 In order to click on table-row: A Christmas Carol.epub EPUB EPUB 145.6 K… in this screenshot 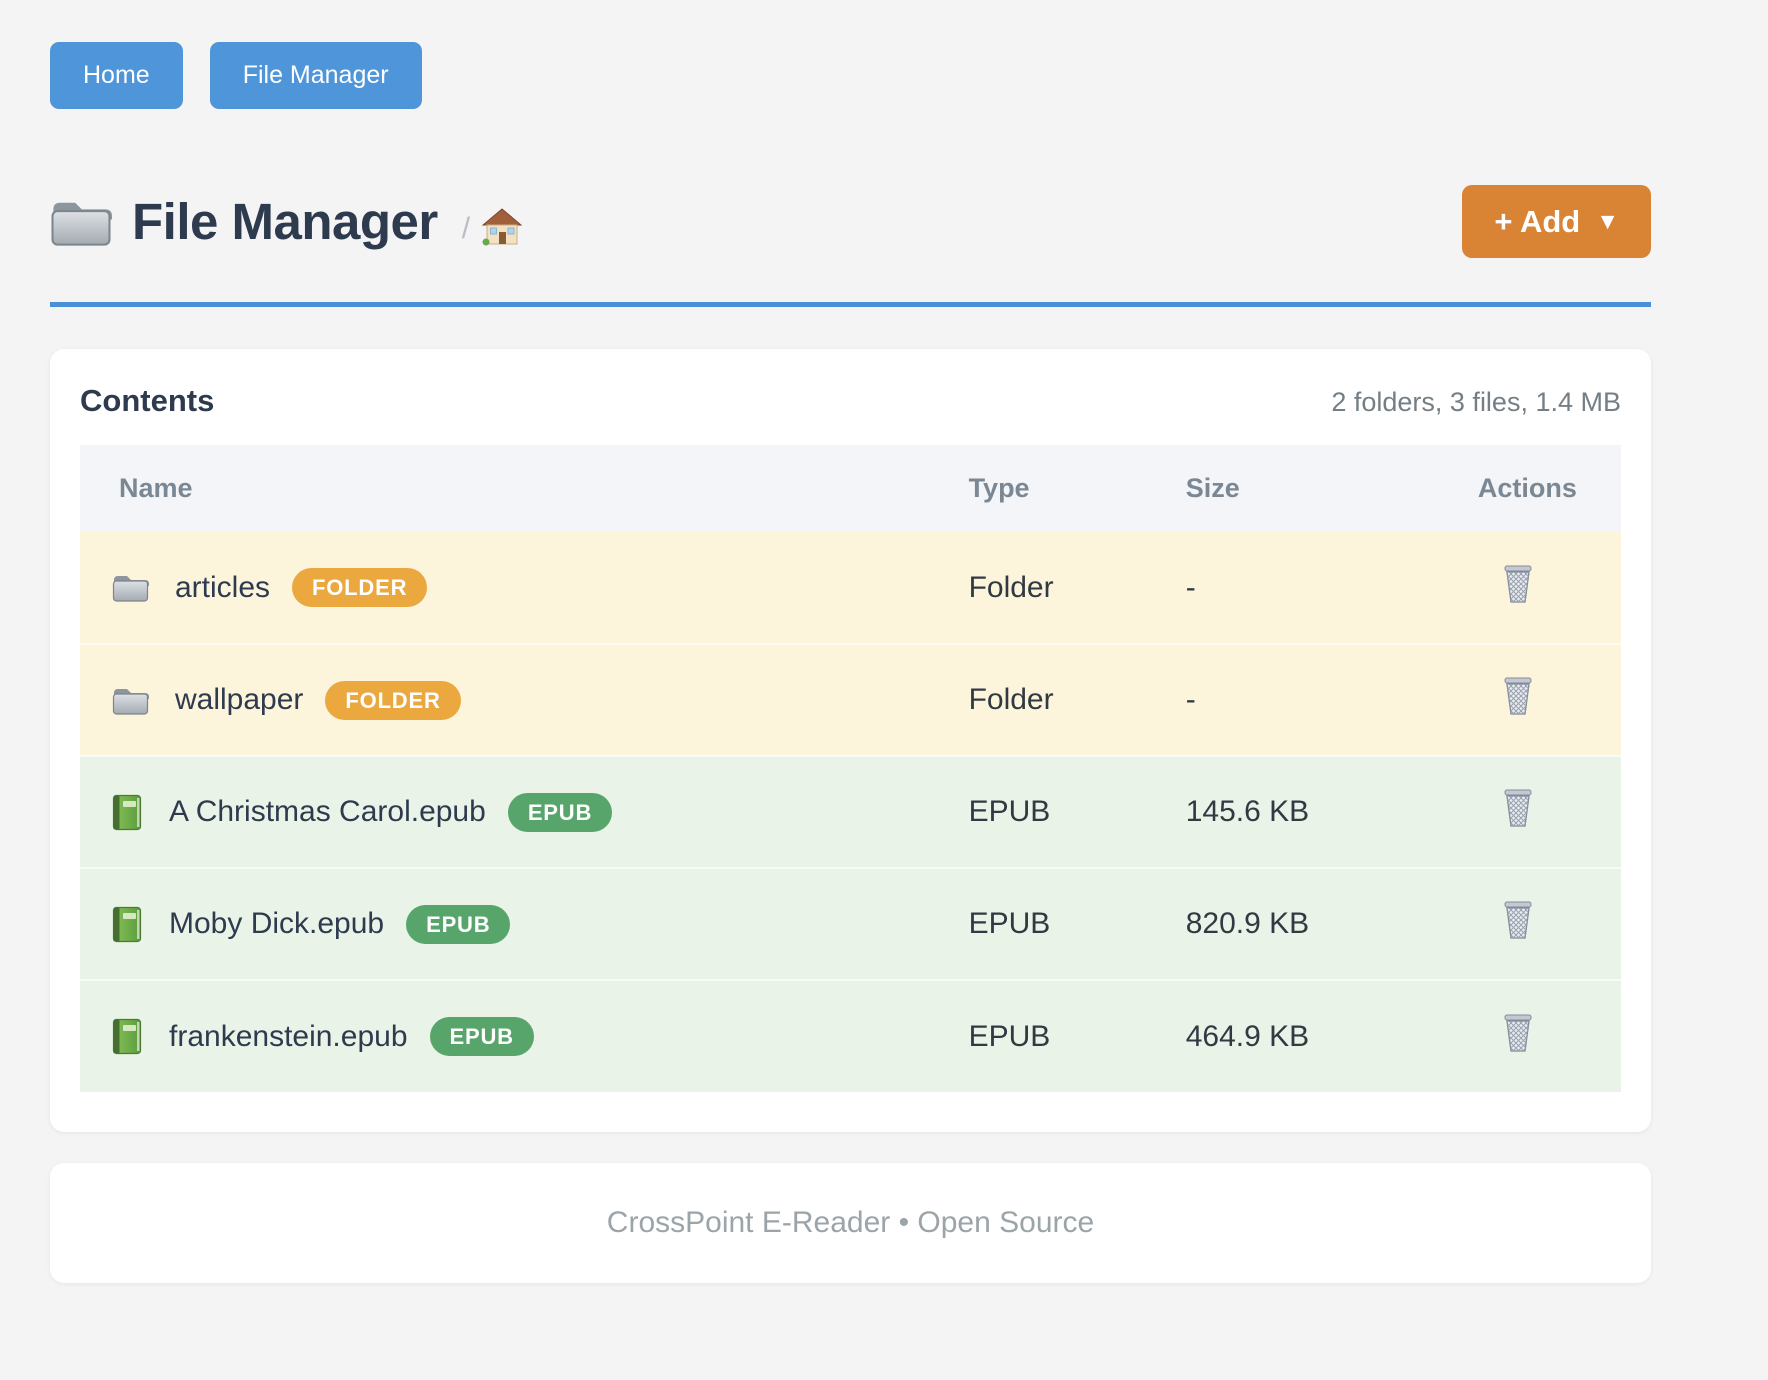, I will do `click(850, 811)`.